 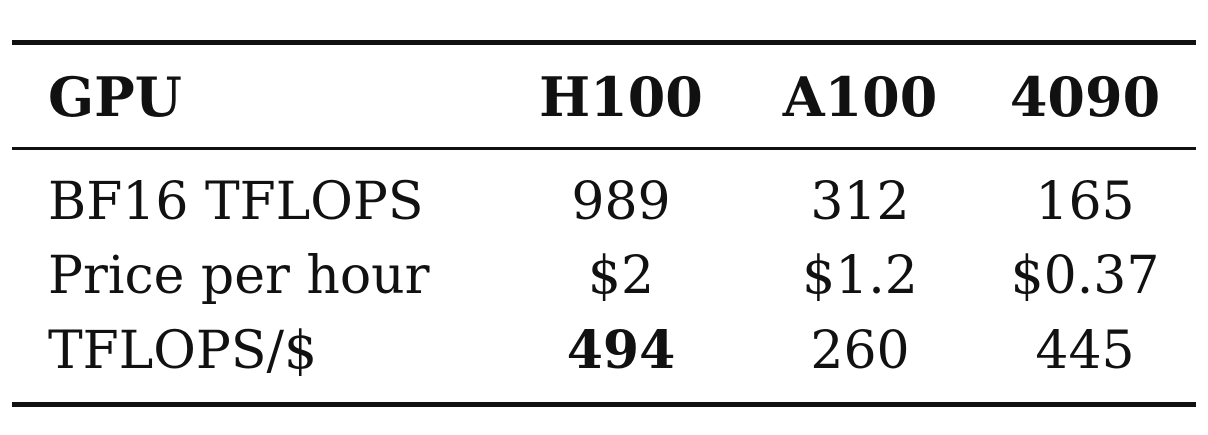 I want to click on header-a100: A100, so click(x=860, y=97).